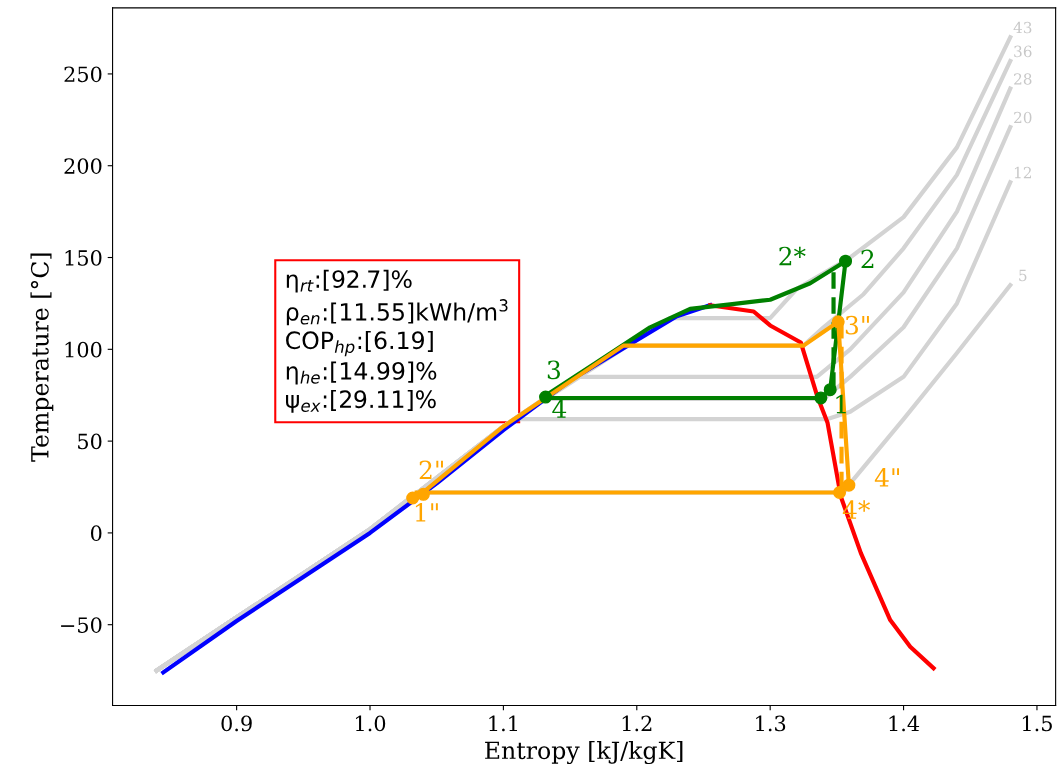  What do you see at coordinates (426, 512) in the screenshot?
I see `annotation: 1"` at bounding box center [426, 512].